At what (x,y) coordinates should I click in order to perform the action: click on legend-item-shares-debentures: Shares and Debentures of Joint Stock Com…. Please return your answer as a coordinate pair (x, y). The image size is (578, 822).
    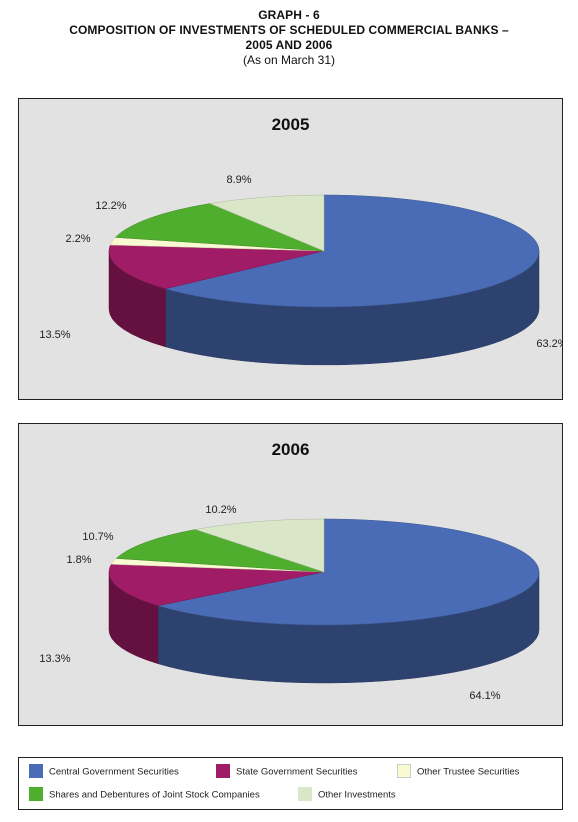
    Looking at the image, I should click on (144, 794).